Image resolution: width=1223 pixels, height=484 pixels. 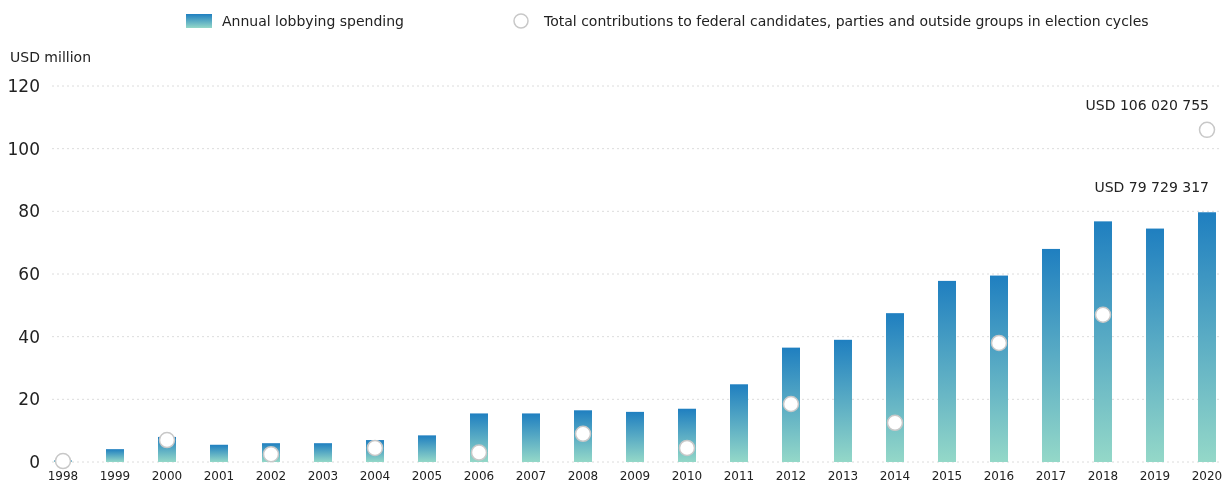 I want to click on y-tick-label: 0, so click(x=34, y=461).